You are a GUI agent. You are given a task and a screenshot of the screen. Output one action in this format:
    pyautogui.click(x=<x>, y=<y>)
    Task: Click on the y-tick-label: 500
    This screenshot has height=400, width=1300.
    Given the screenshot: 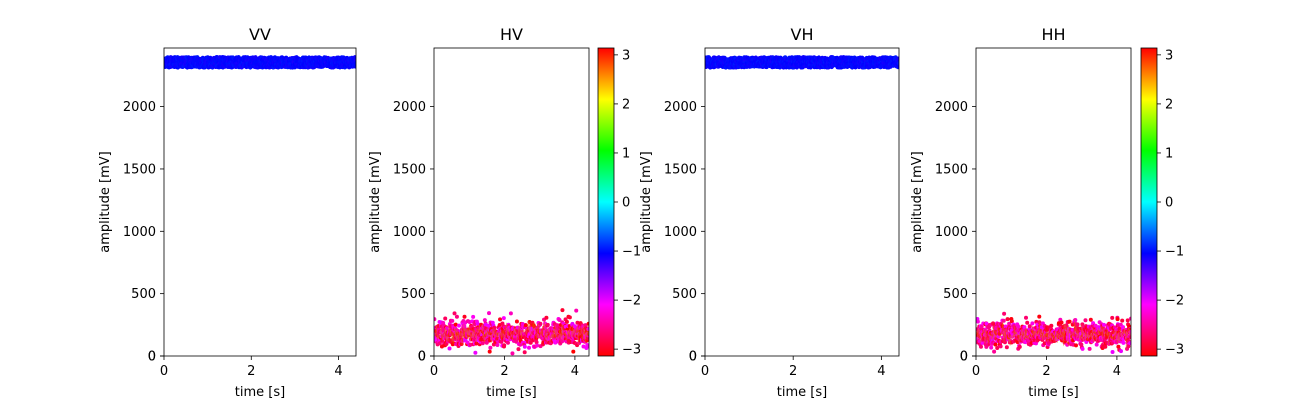 What is the action you would take?
    pyautogui.click(x=684, y=294)
    